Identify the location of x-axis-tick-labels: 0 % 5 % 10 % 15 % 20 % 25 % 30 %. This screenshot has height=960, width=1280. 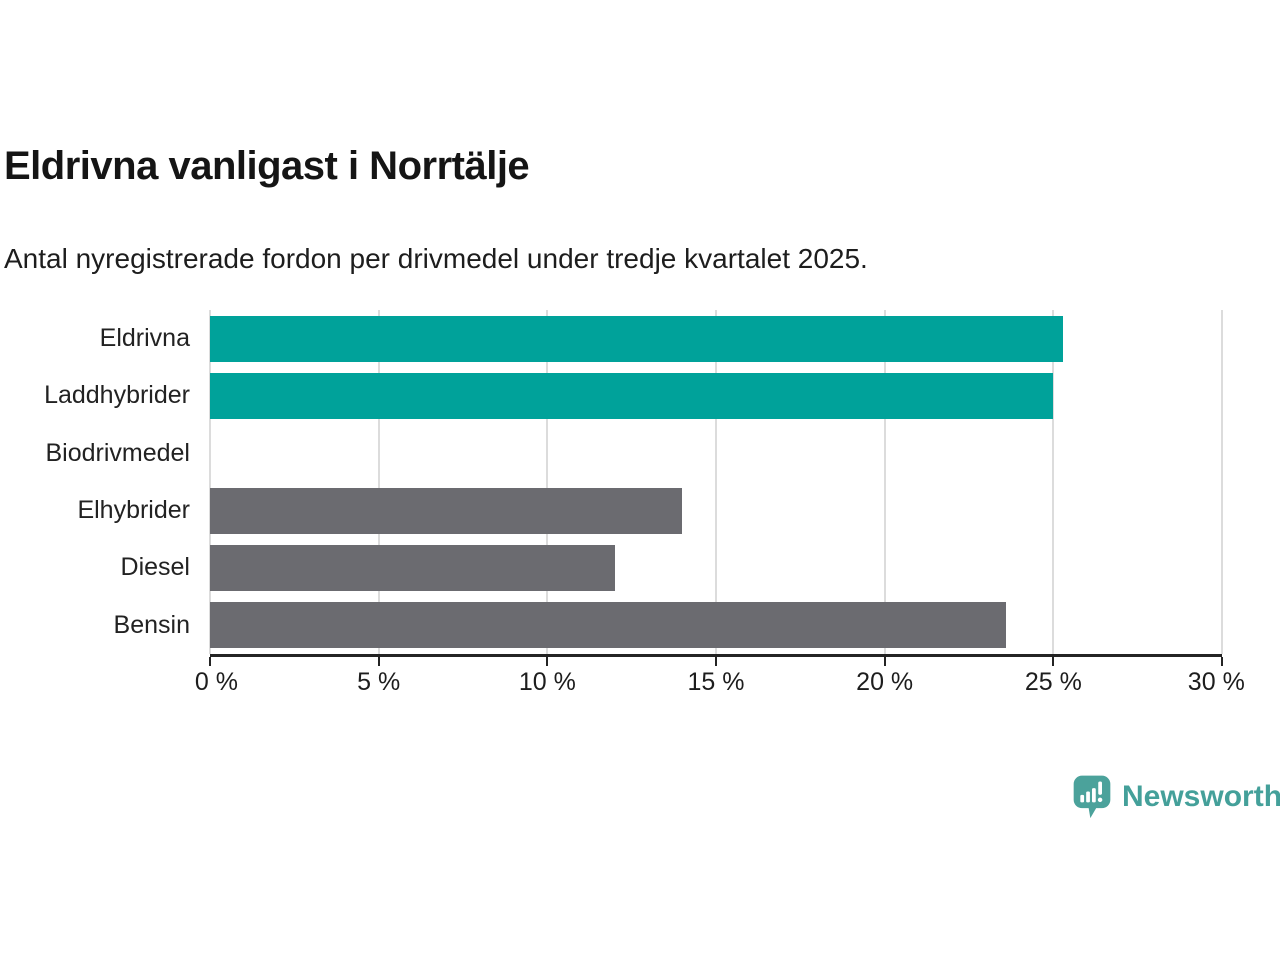
(720, 684).